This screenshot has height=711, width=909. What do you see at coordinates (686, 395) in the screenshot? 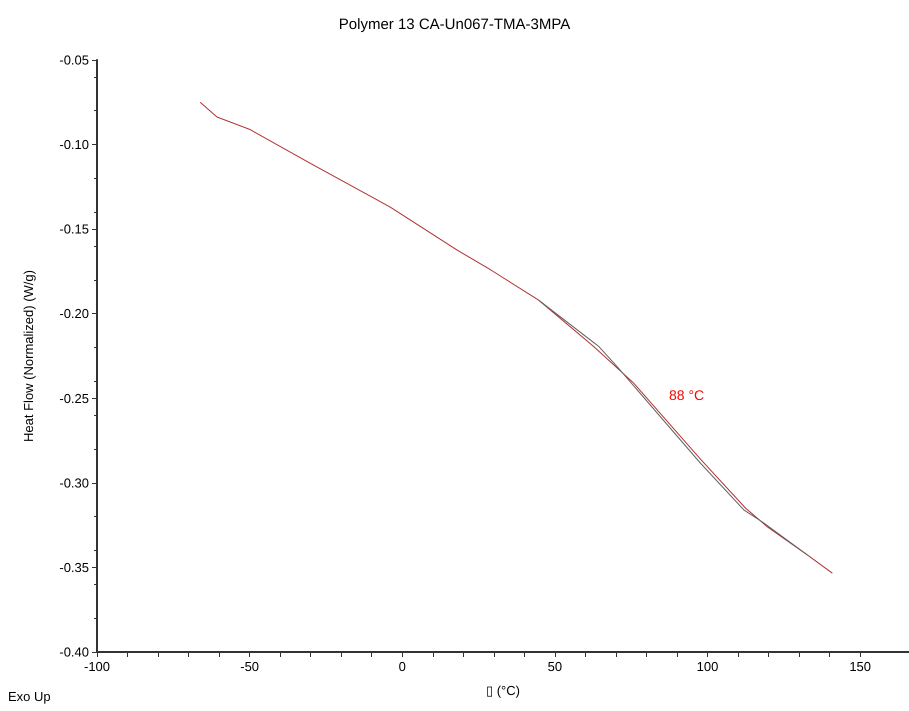
I see `annotation: 88 °C` at bounding box center [686, 395].